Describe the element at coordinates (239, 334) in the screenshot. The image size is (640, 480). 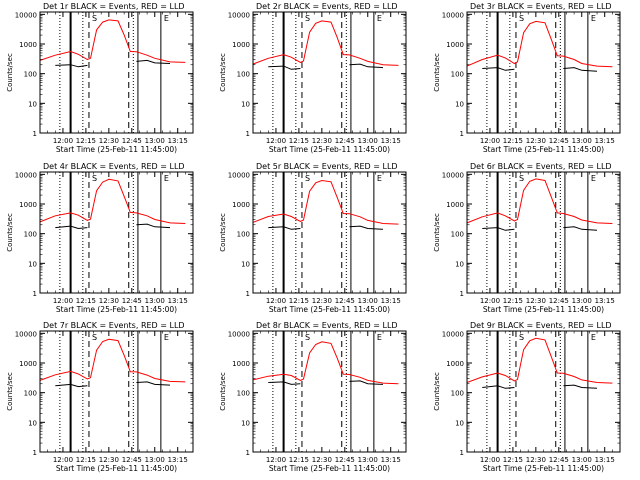
I see `y-tick-label: 10000` at that location.